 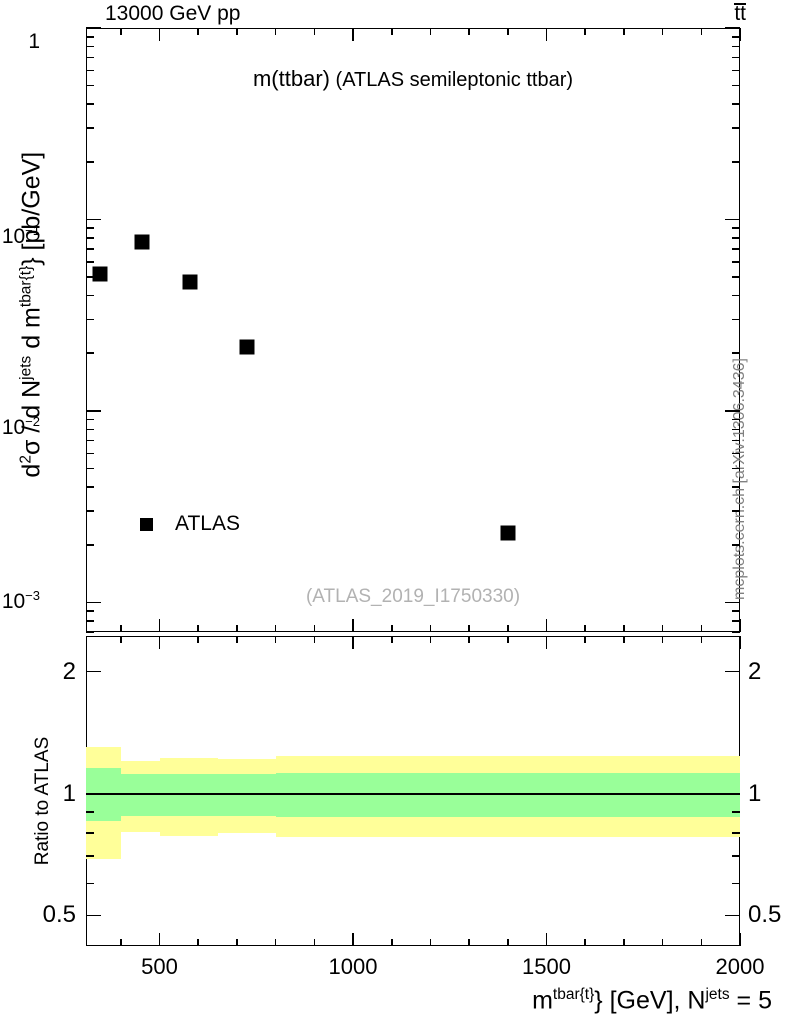 I want to click on process-label: tt, so click(x=740, y=14).